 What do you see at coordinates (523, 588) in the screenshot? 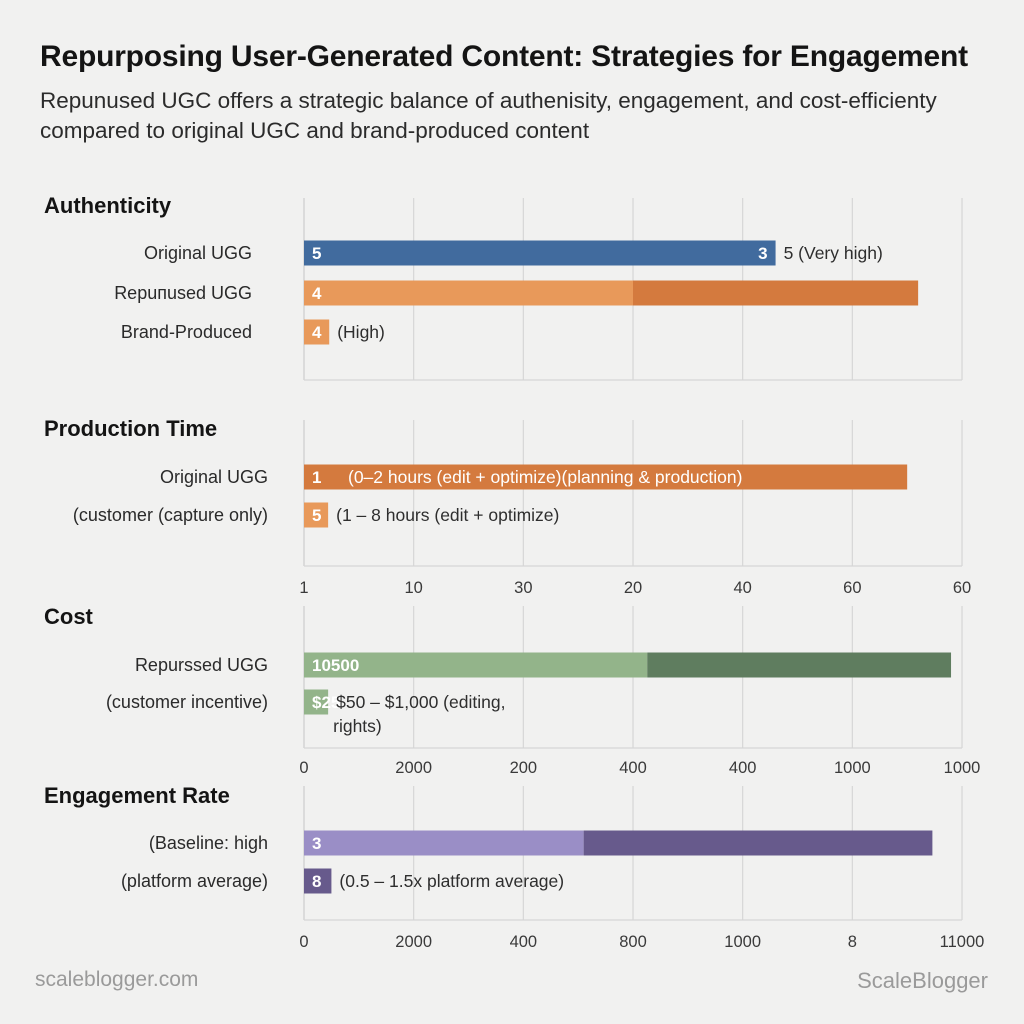
I see `tick-label: 30` at bounding box center [523, 588].